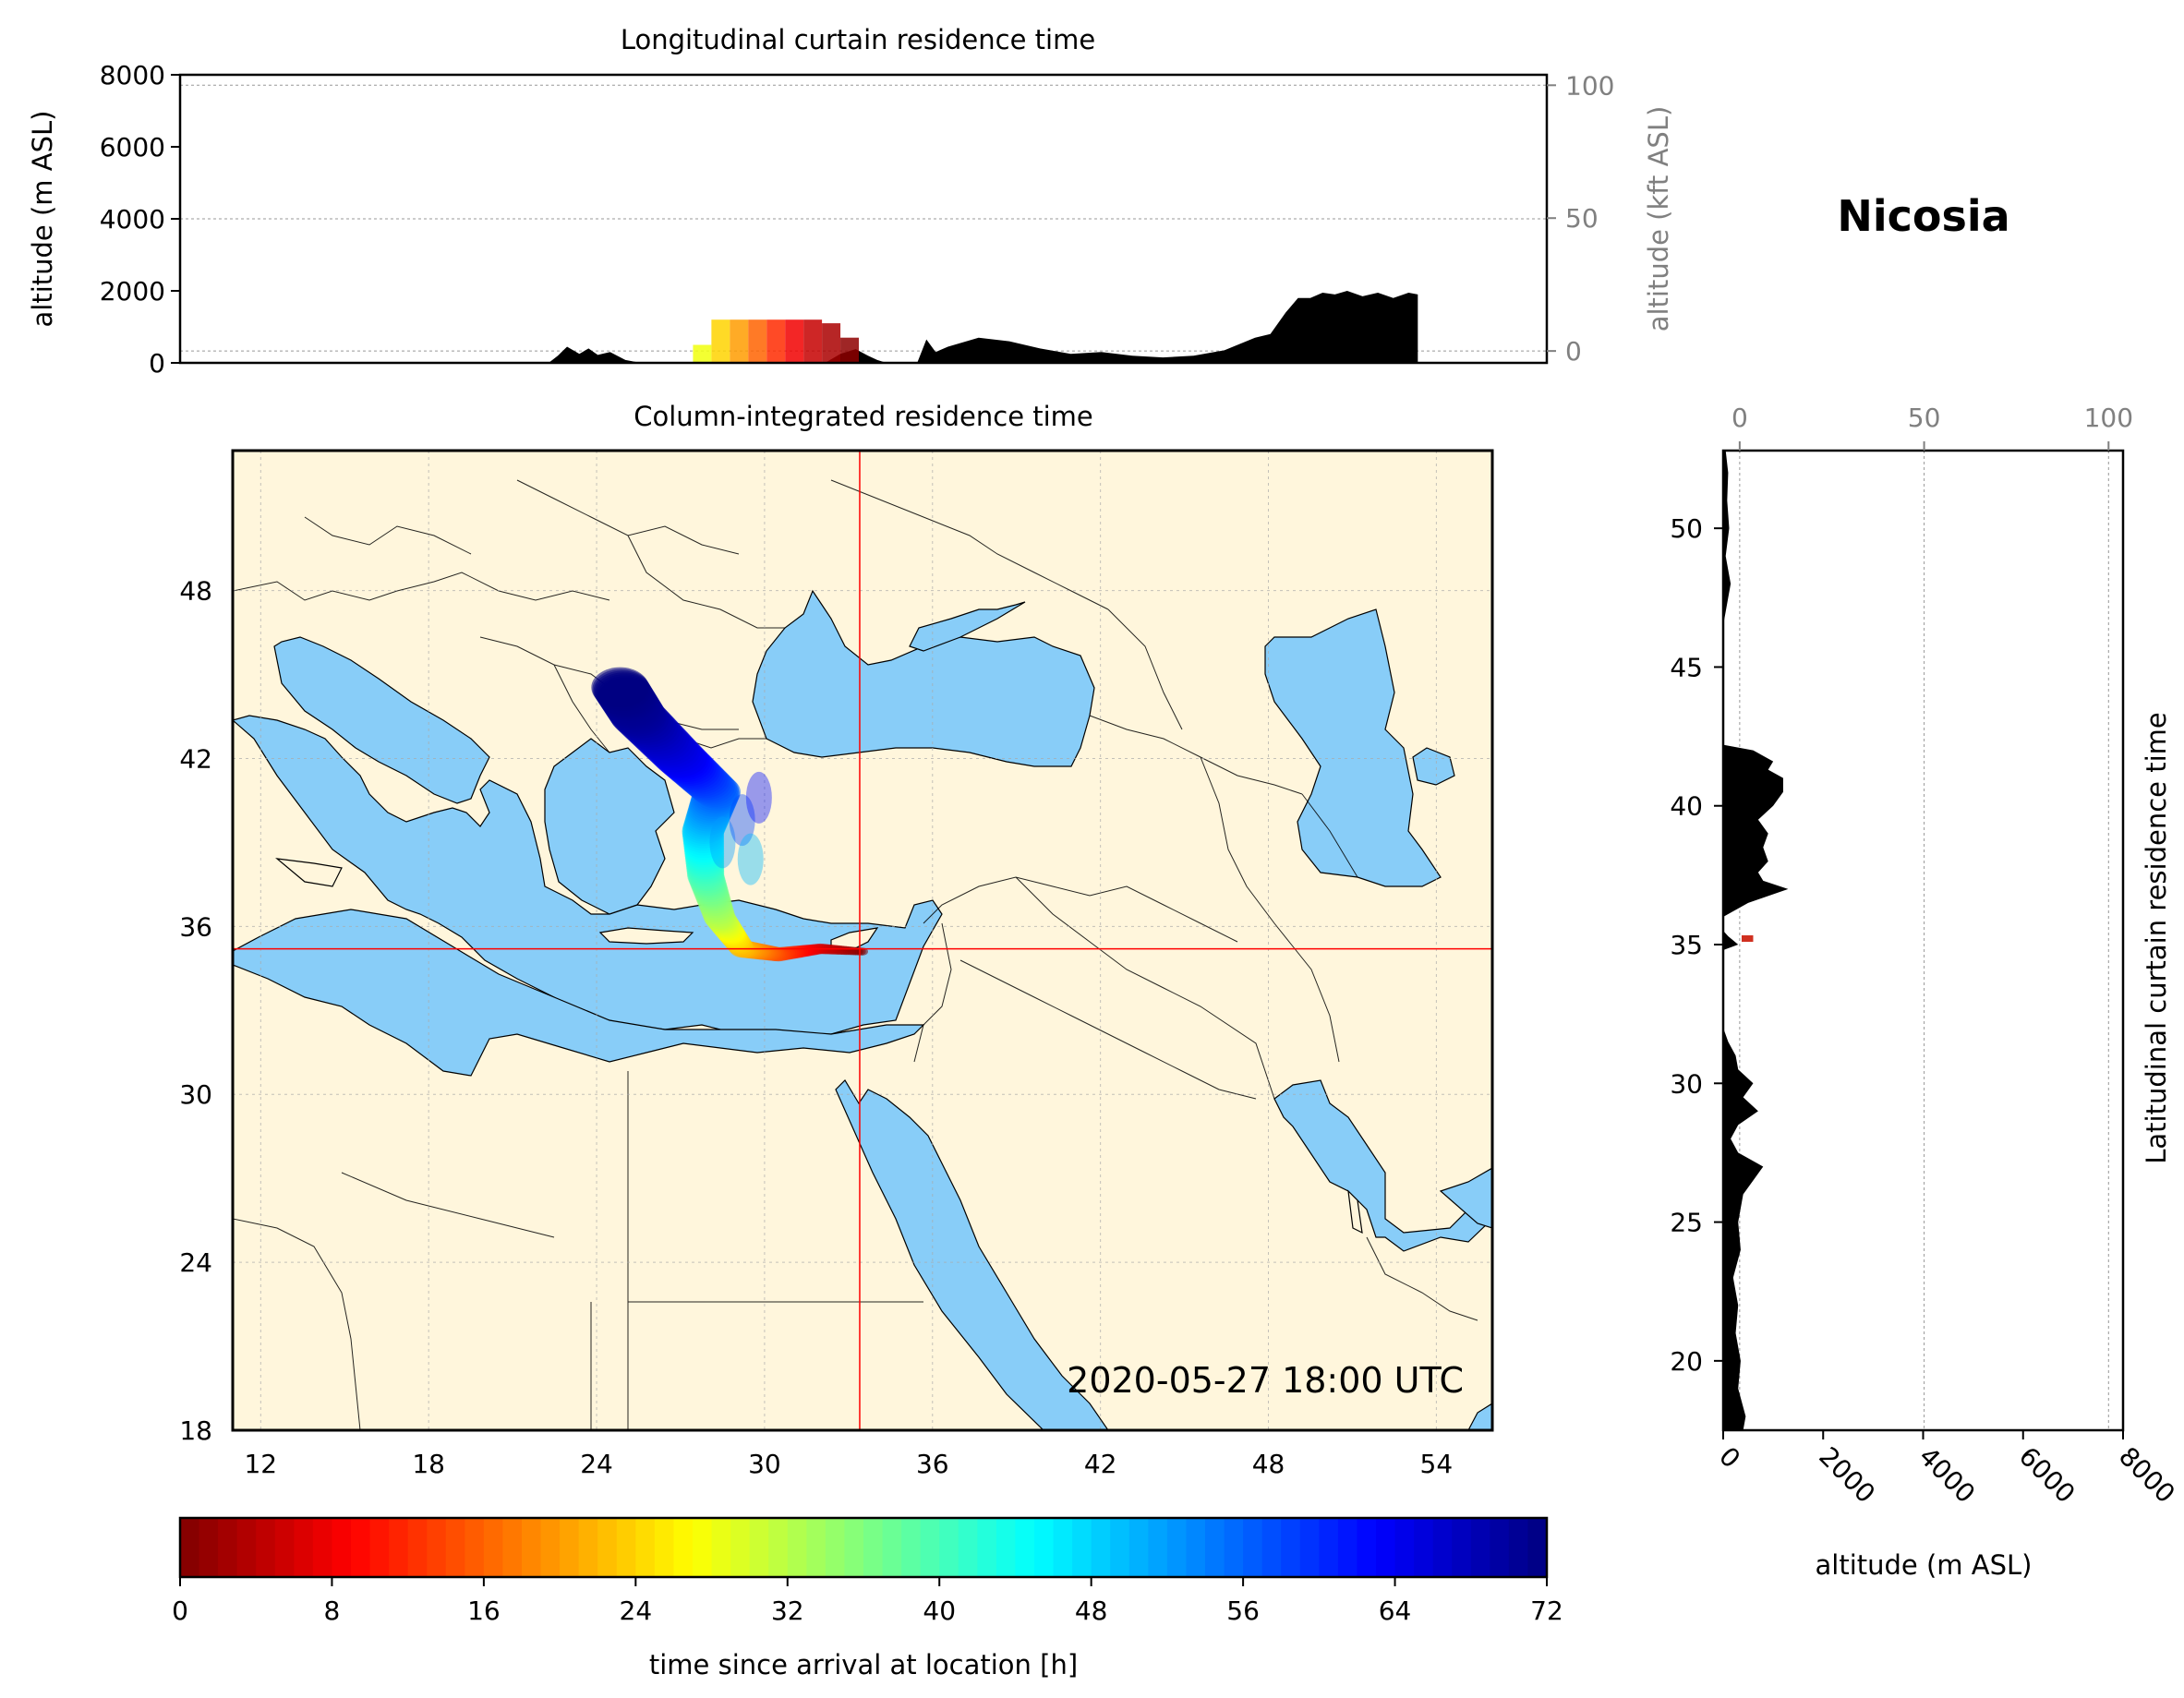 The image size is (2184, 1698). I want to click on longitudinal-terrain, so click(983, 327).